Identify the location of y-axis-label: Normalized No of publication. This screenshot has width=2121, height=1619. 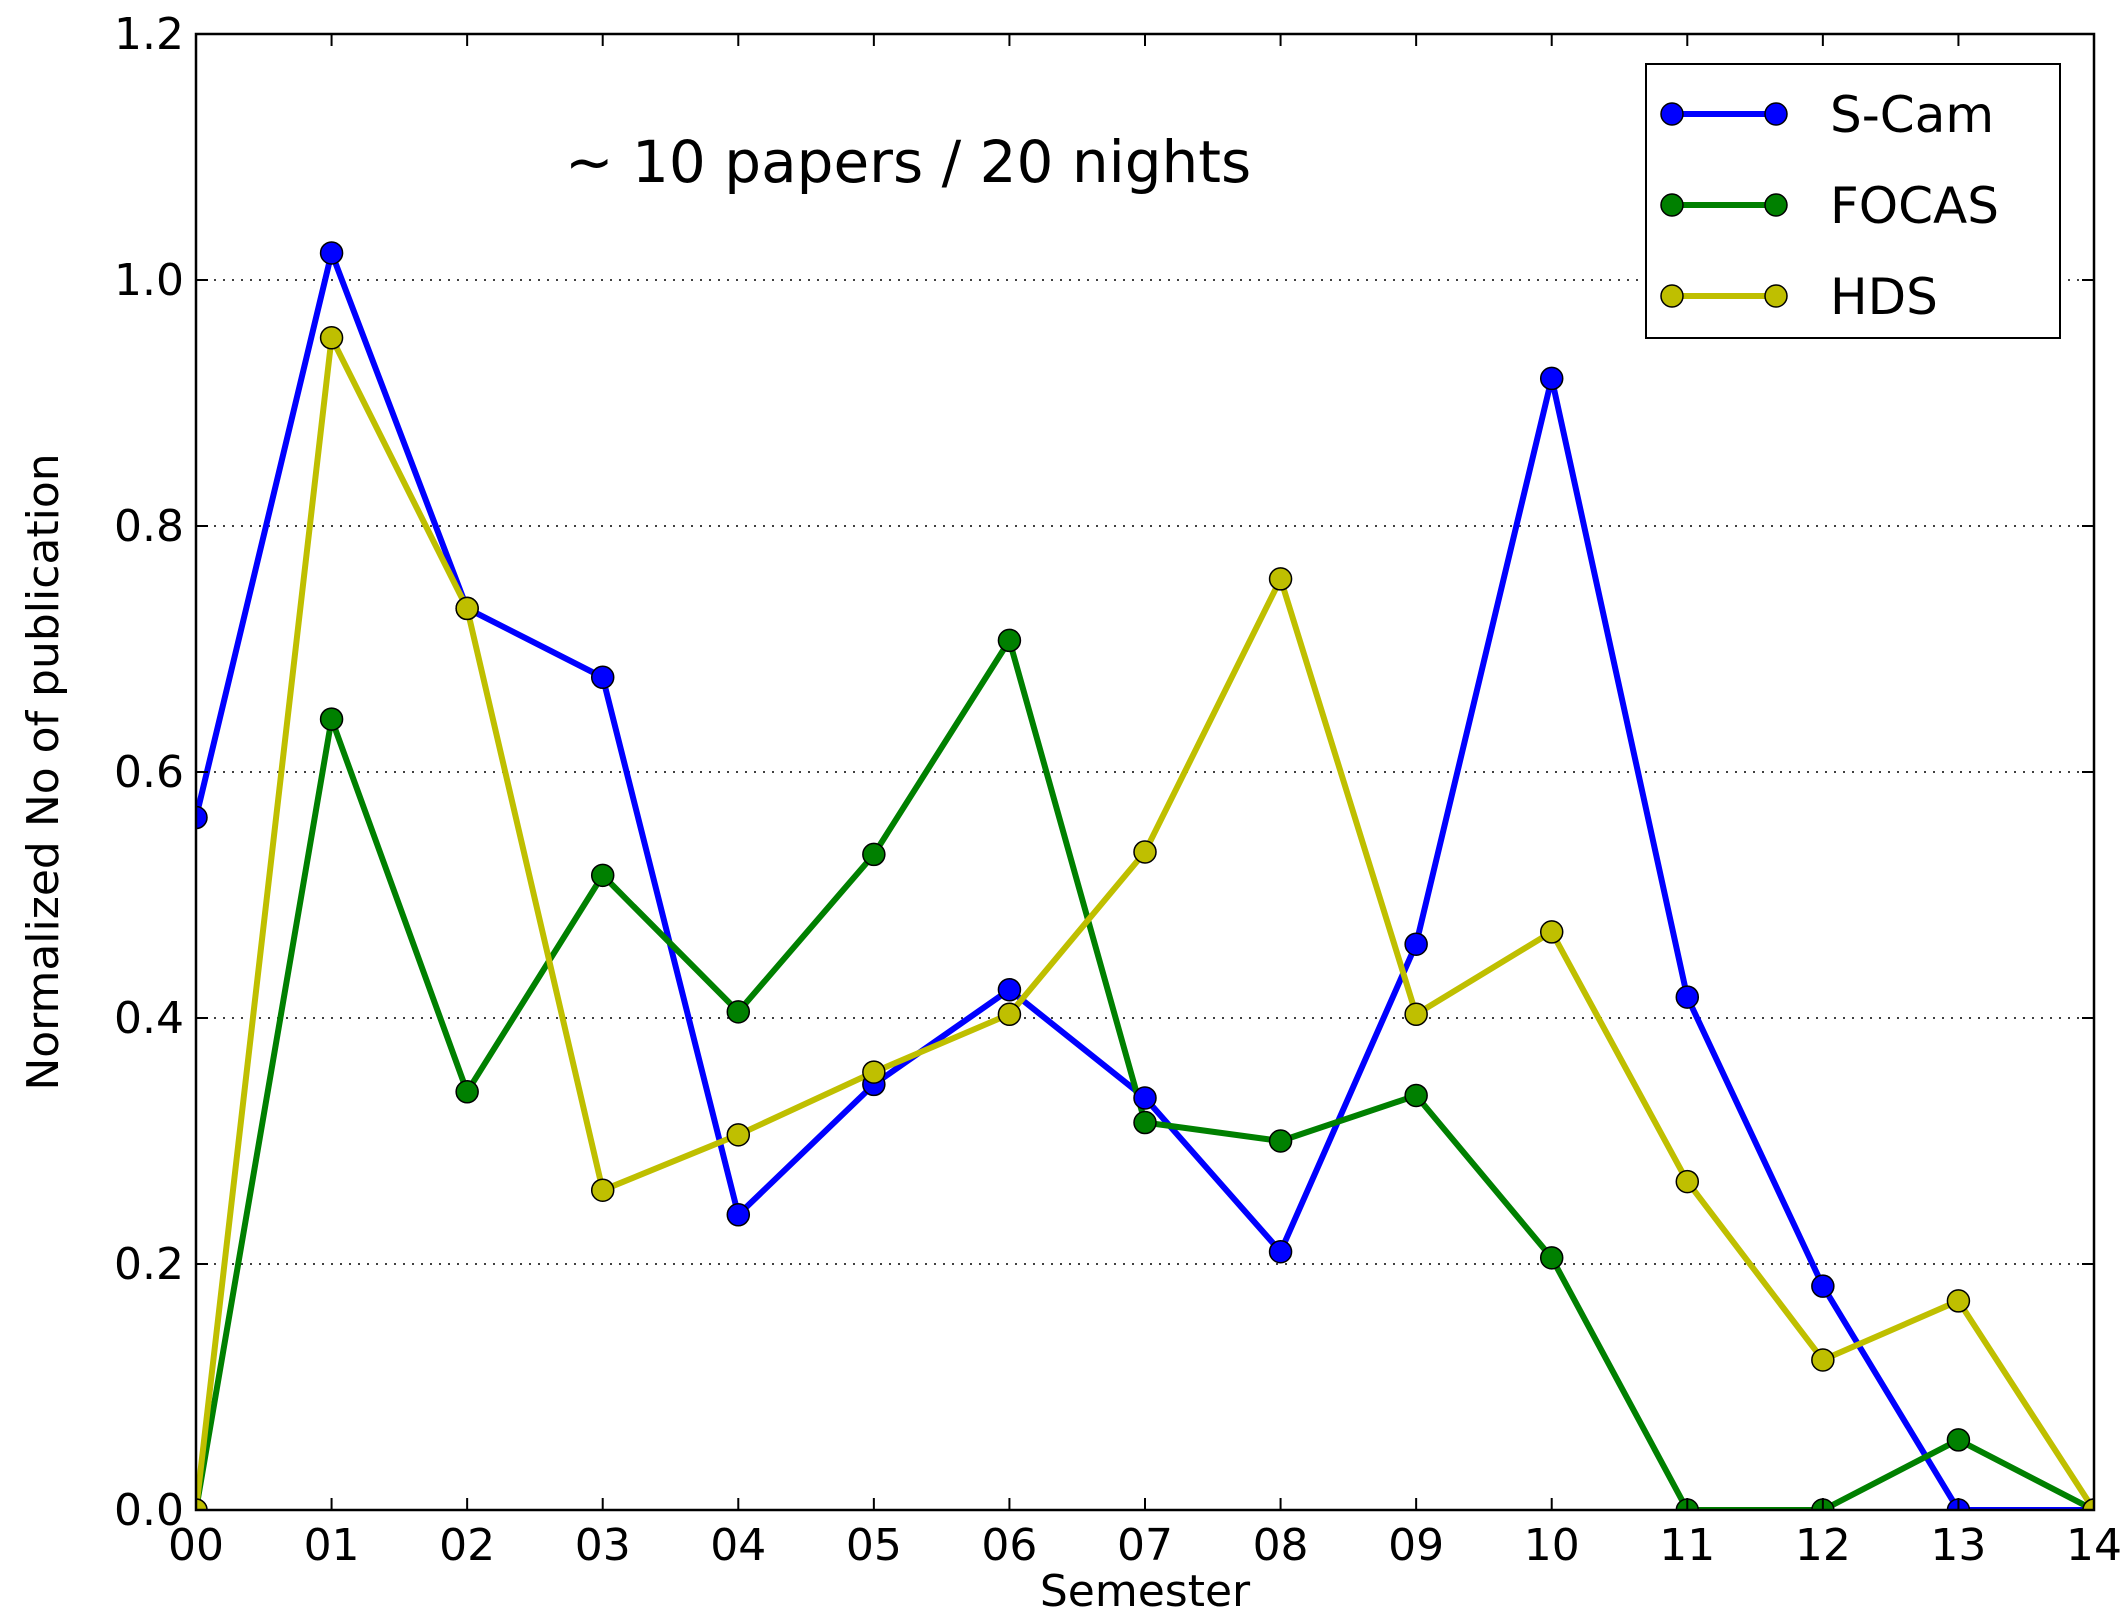
(43, 771).